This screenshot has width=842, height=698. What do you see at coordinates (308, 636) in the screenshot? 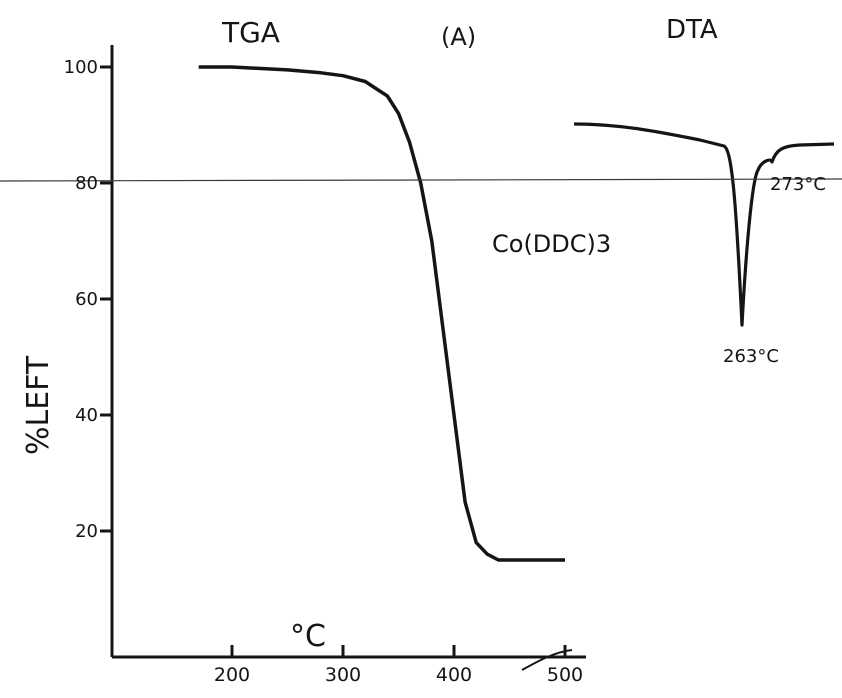
I see `xlabel: °C` at bounding box center [308, 636].